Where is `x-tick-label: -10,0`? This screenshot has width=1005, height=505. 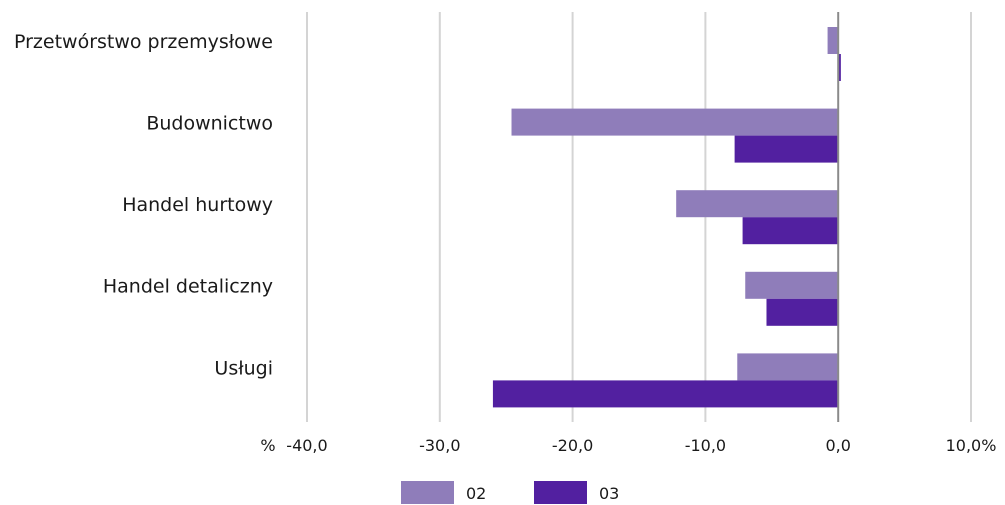 x-tick-label: -10,0 is located at coordinates (705, 445).